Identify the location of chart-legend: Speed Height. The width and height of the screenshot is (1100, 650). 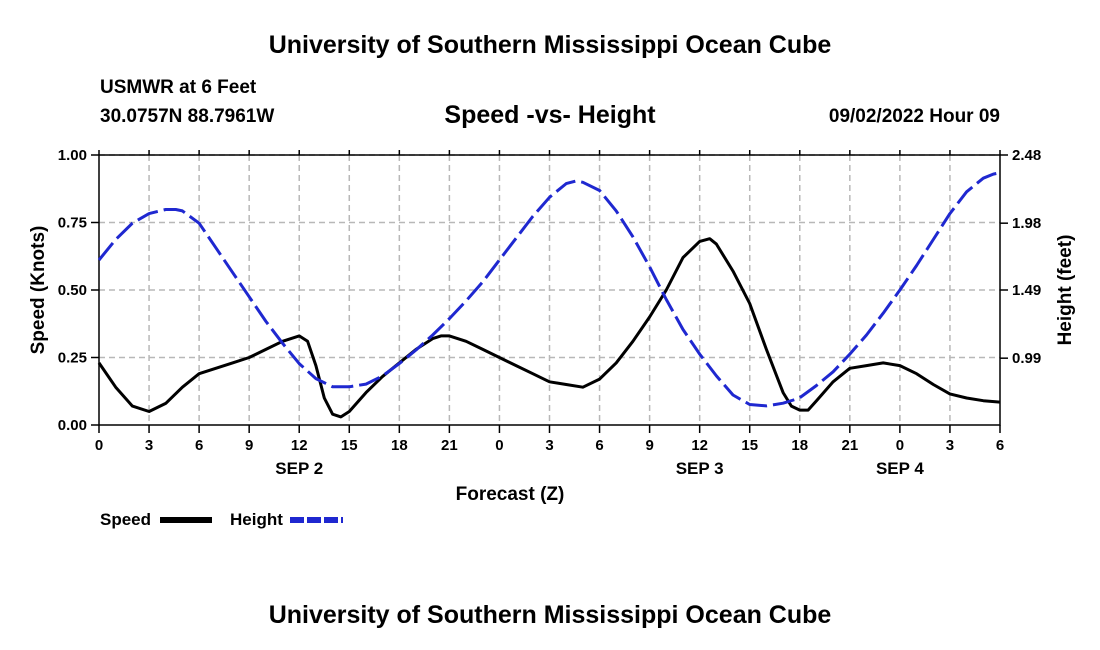
(221, 519).